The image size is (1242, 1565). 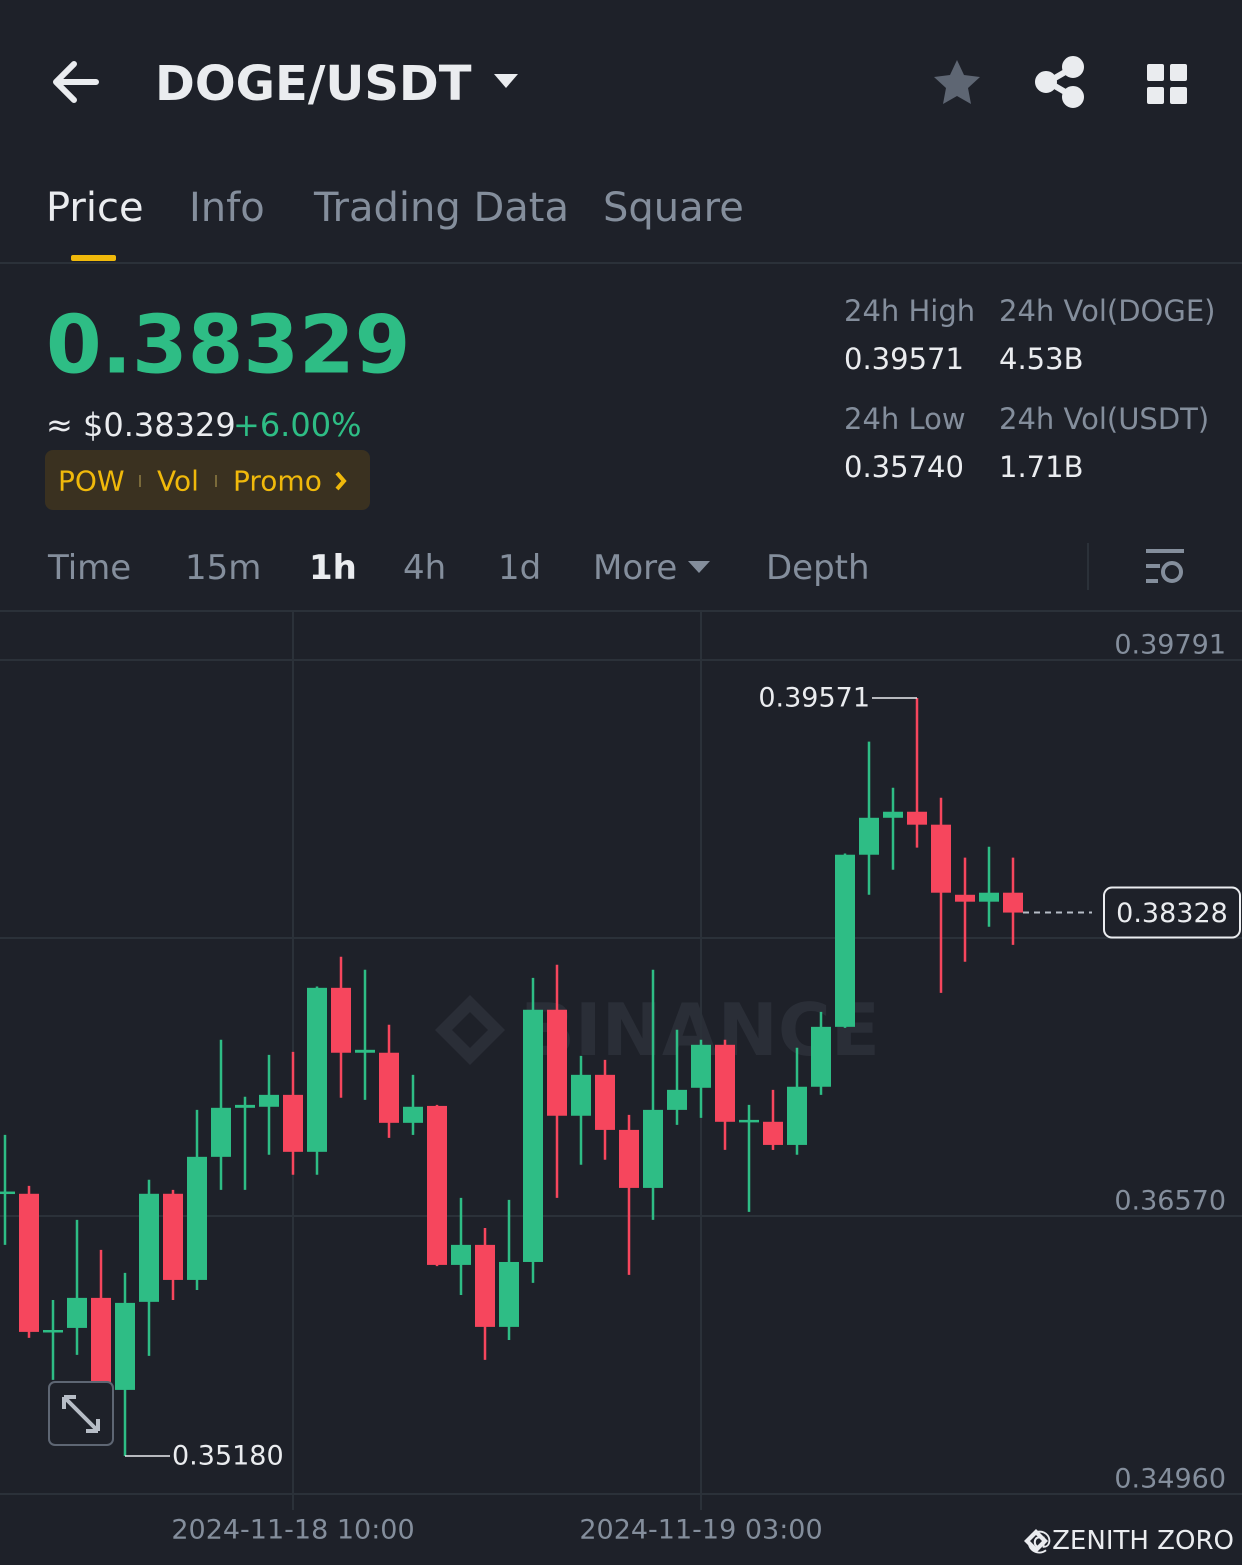 What do you see at coordinates (76, 82) in the screenshot?
I see `back-button` at bounding box center [76, 82].